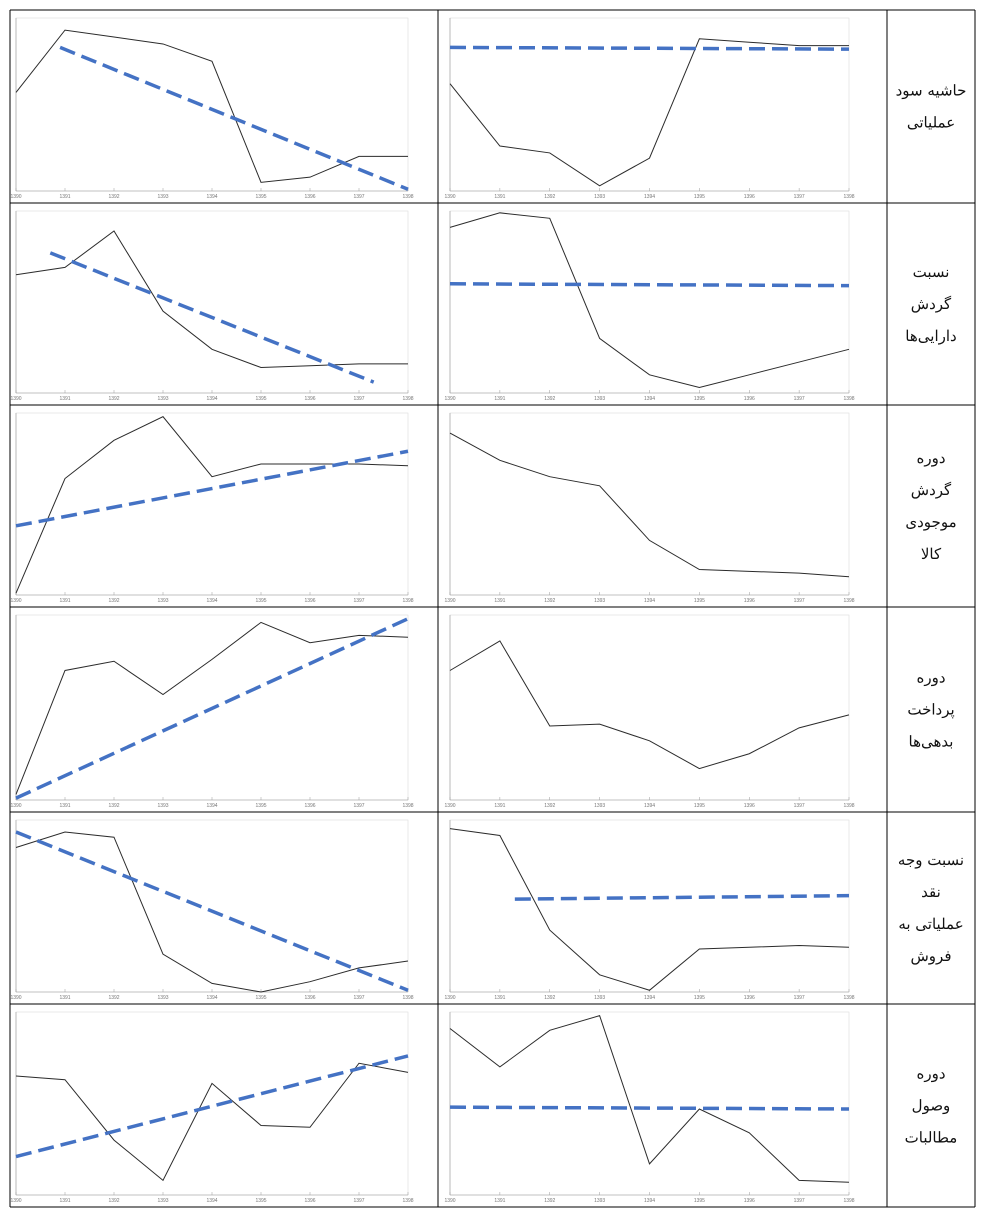 The width and height of the screenshot is (981, 1208). What do you see at coordinates (930, 336) in the screenshot?
I see `row-label: دارایی‌ها` at bounding box center [930, 336].